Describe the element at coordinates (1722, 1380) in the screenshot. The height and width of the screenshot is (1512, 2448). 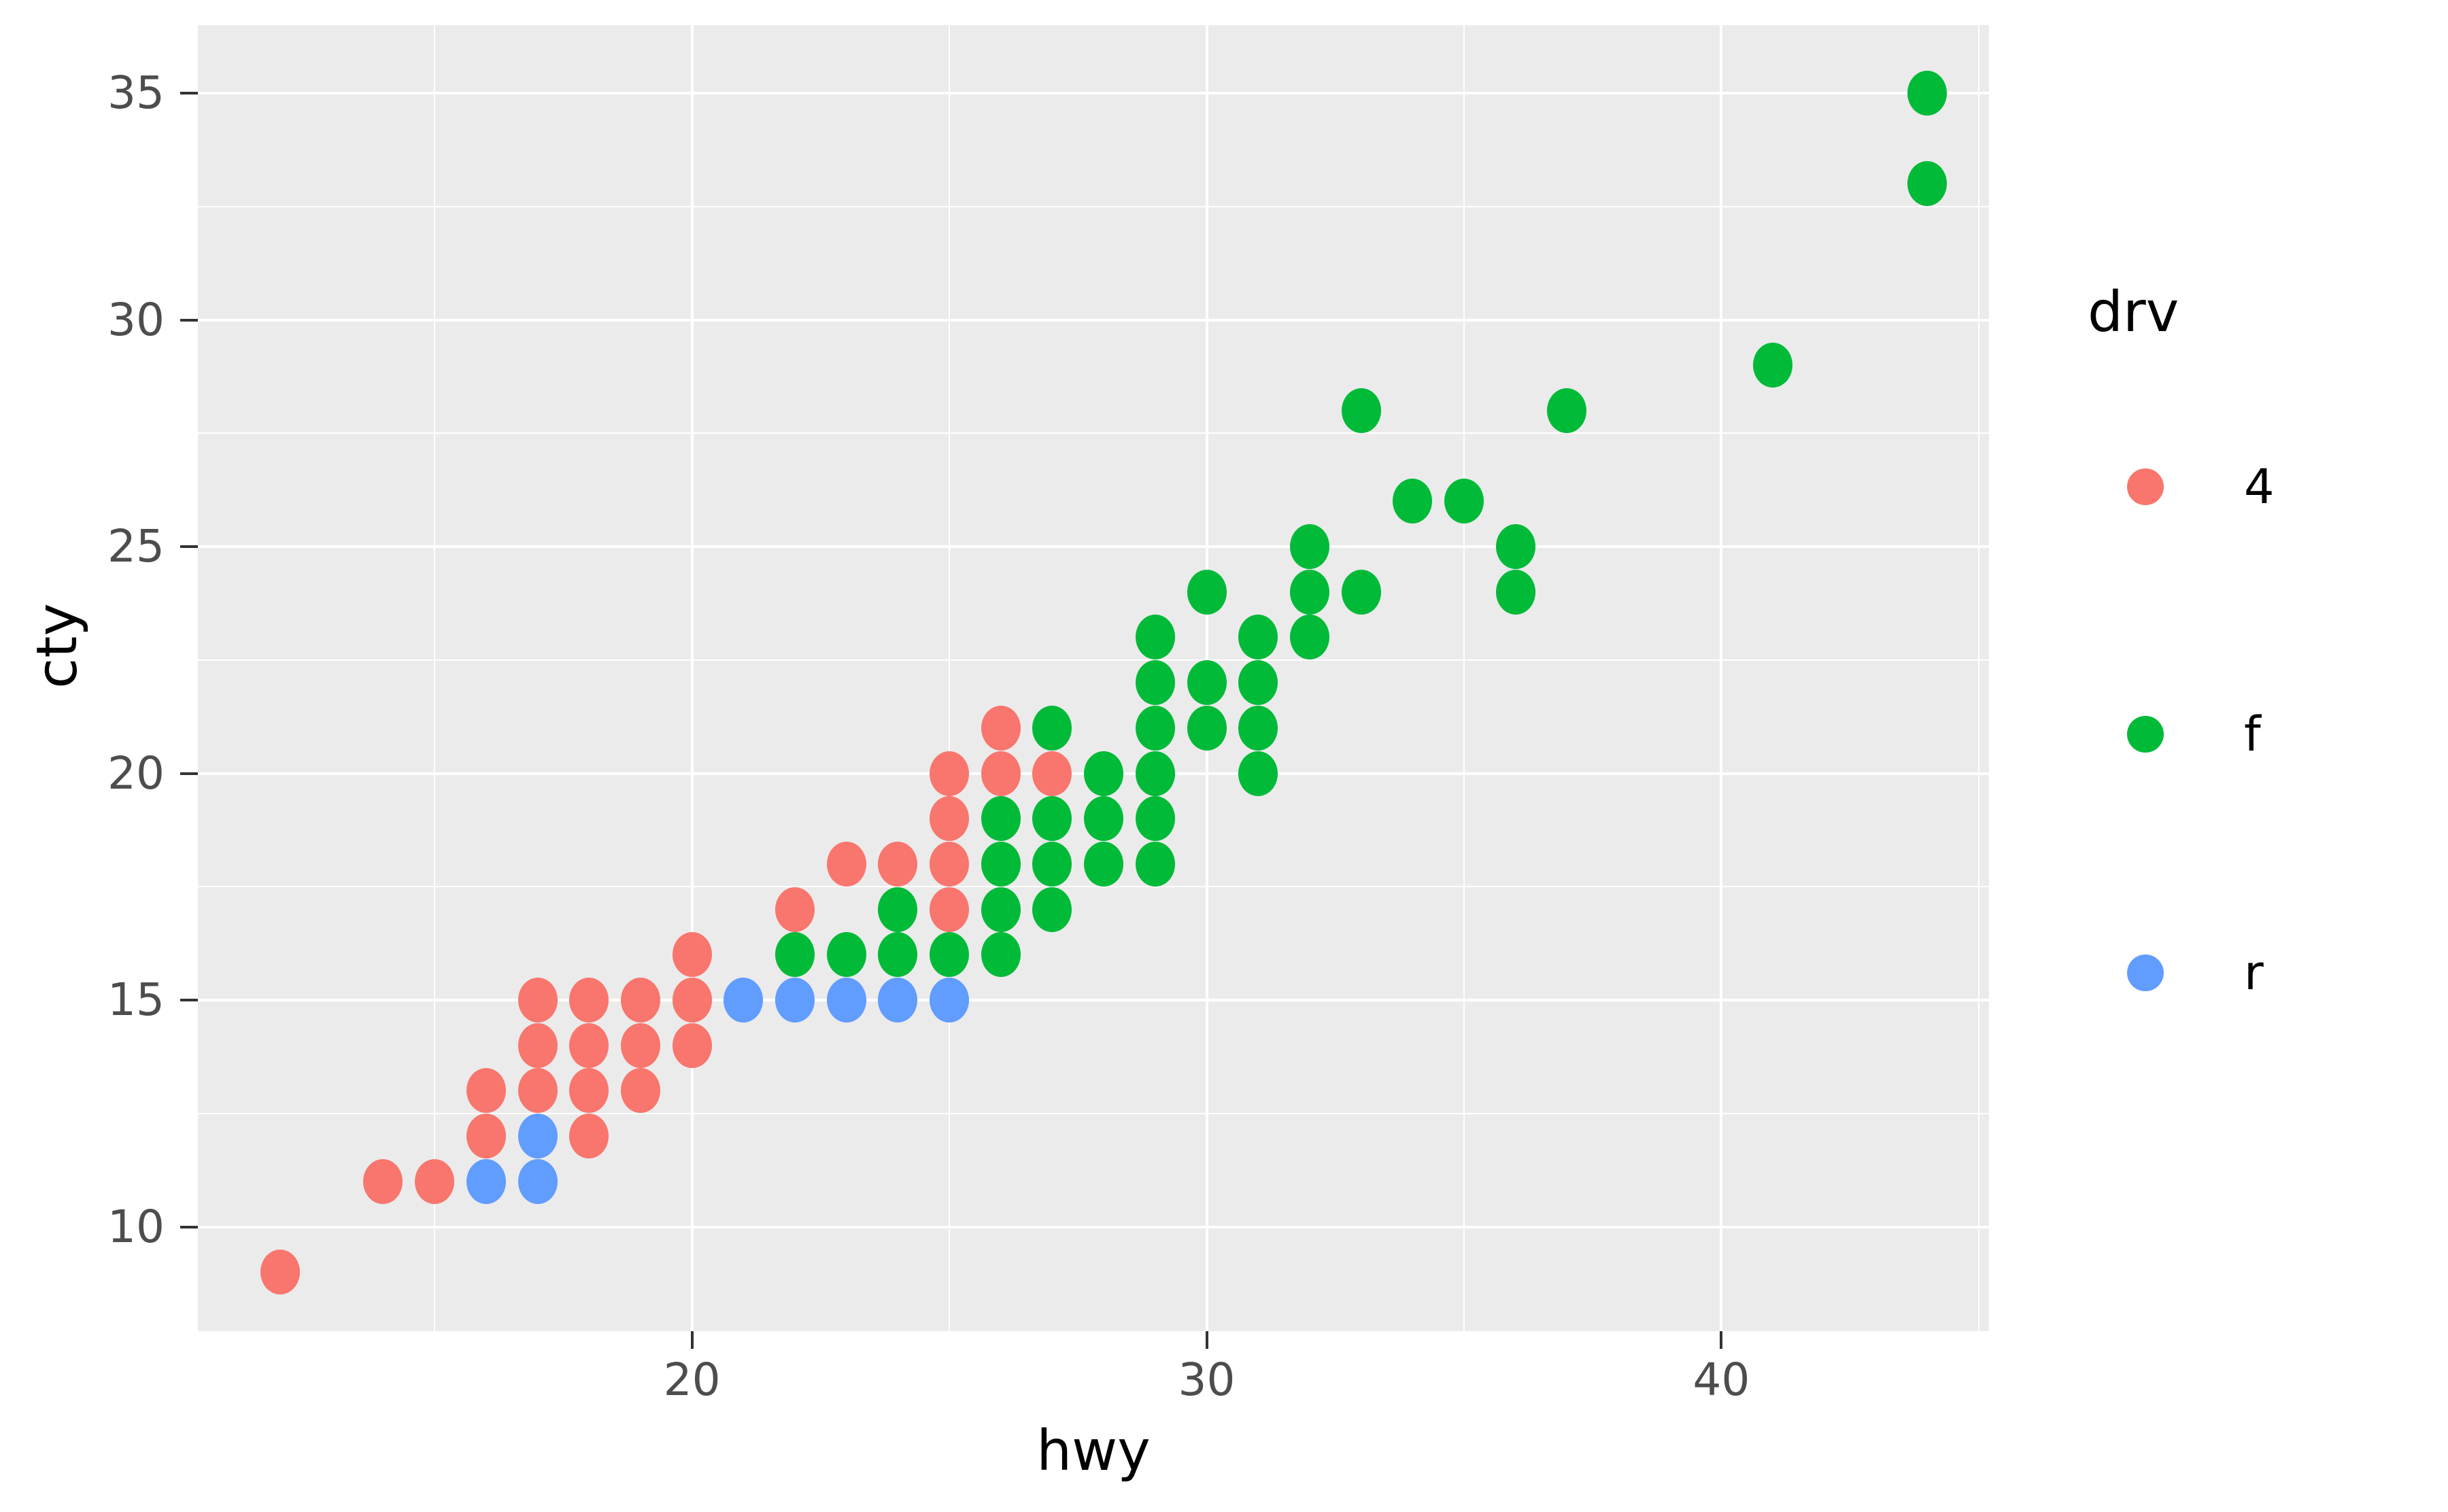
I see `x-tick-label: 40` at that location.